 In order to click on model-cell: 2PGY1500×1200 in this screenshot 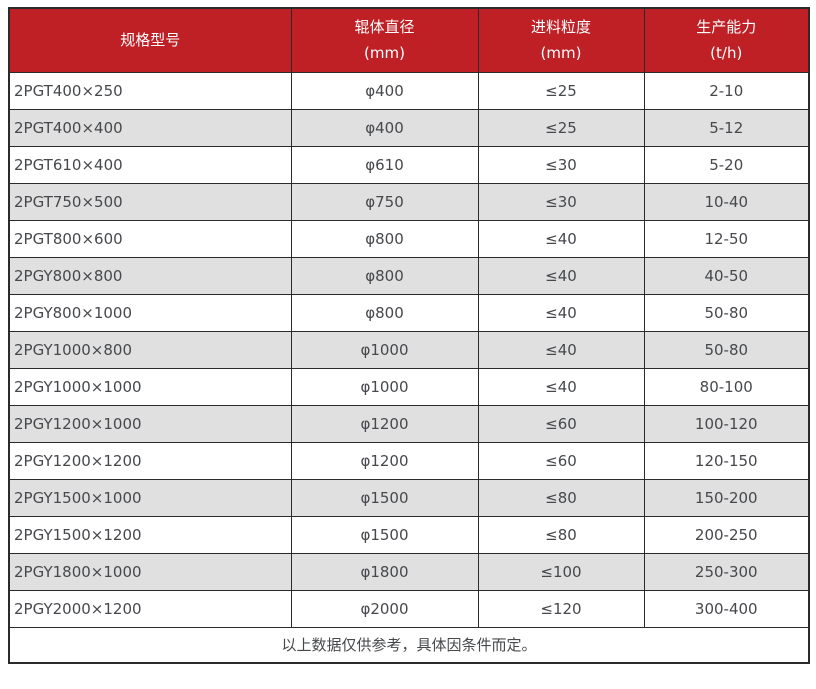, I will do `click(150, 534)`.